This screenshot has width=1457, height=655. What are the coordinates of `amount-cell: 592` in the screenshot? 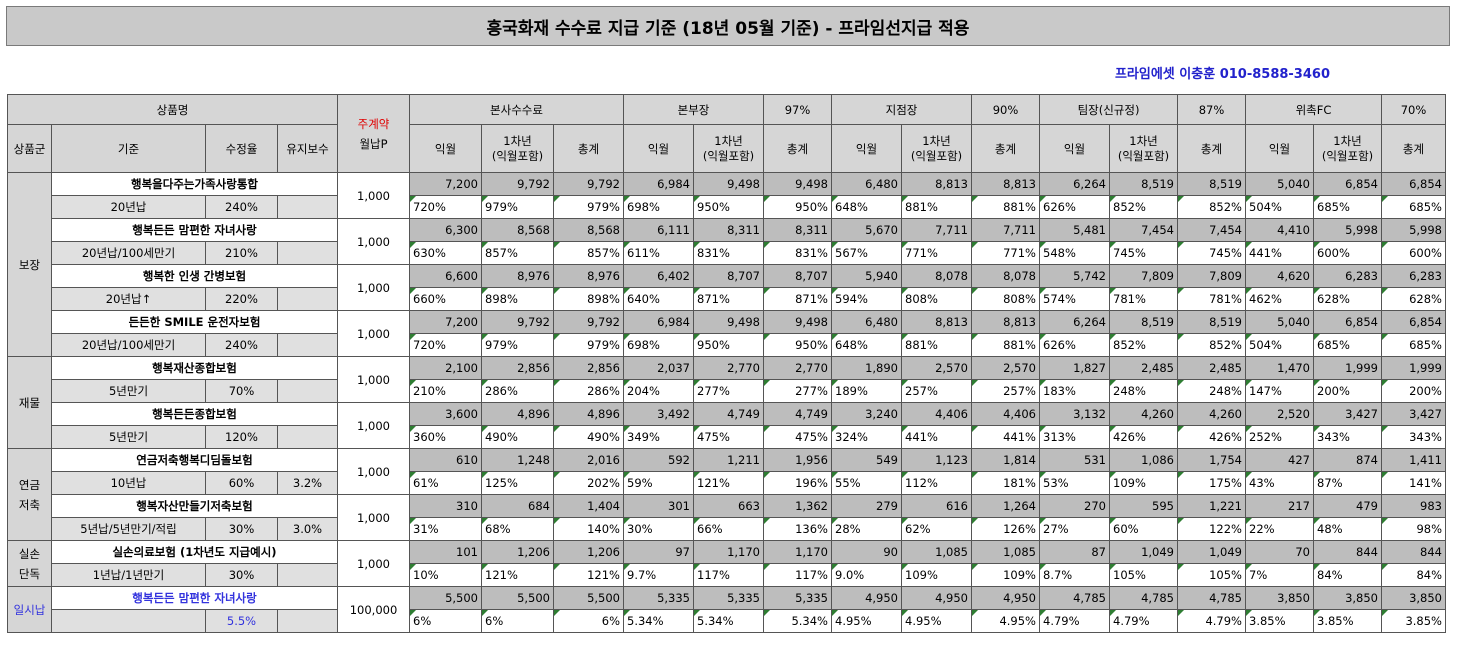 It's located at (658, 460).